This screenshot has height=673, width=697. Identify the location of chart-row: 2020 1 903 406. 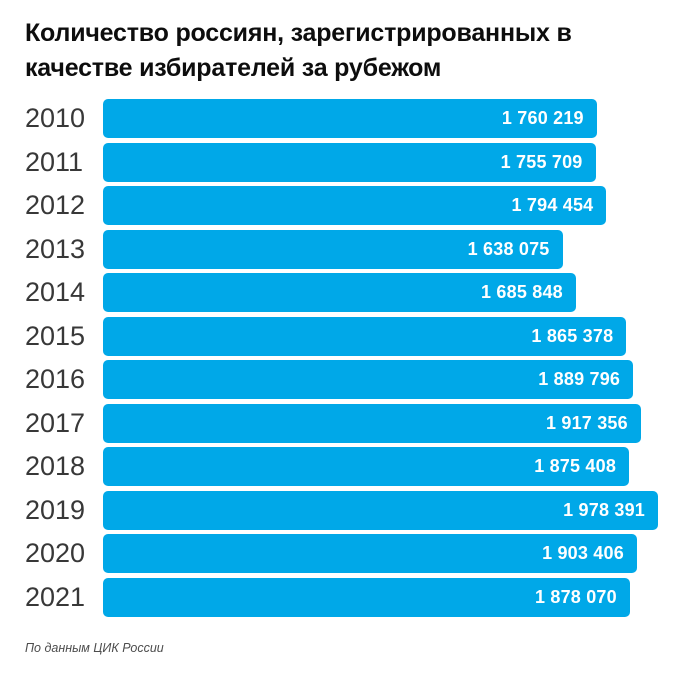
(361, 553).